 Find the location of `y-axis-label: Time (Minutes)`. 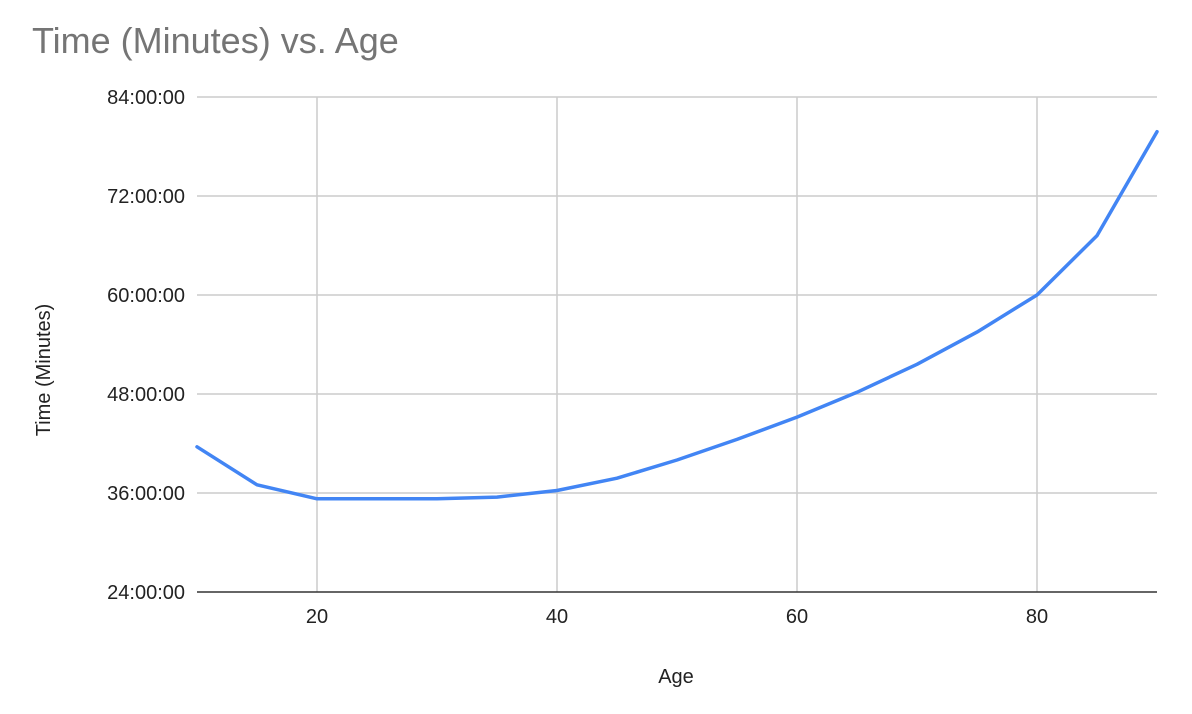

y-axis-label: Time (Minutes) is located at coordinates (44, 370).